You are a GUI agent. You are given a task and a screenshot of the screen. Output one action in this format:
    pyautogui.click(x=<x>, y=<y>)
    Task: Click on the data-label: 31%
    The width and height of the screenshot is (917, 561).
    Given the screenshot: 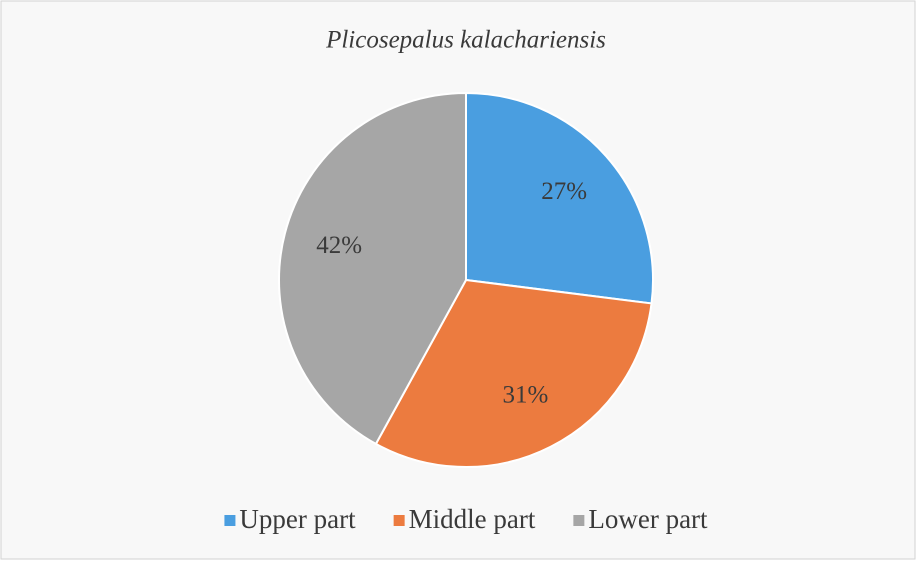 What is the action you would take?
    pyautogui.click(x=526, y=394)
    